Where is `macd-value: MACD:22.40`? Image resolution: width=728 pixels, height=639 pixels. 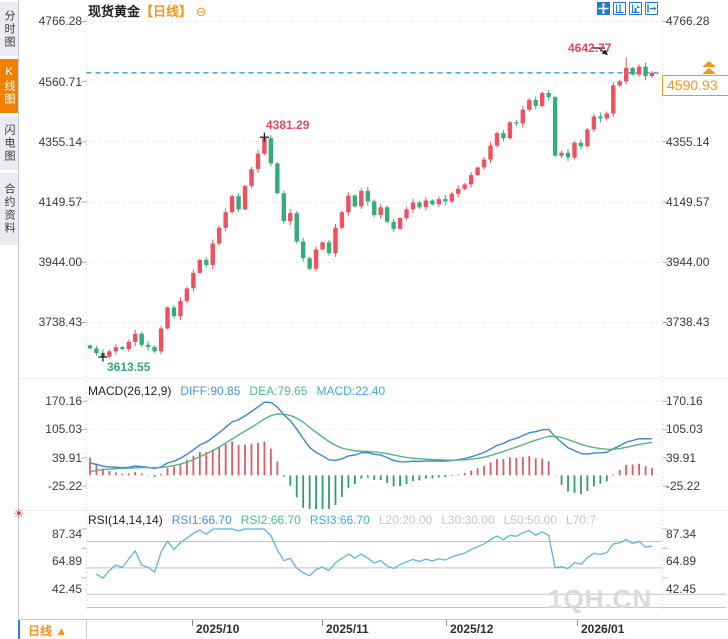 macd-value: MACD:22.40 is located at coordinates (351, 391).